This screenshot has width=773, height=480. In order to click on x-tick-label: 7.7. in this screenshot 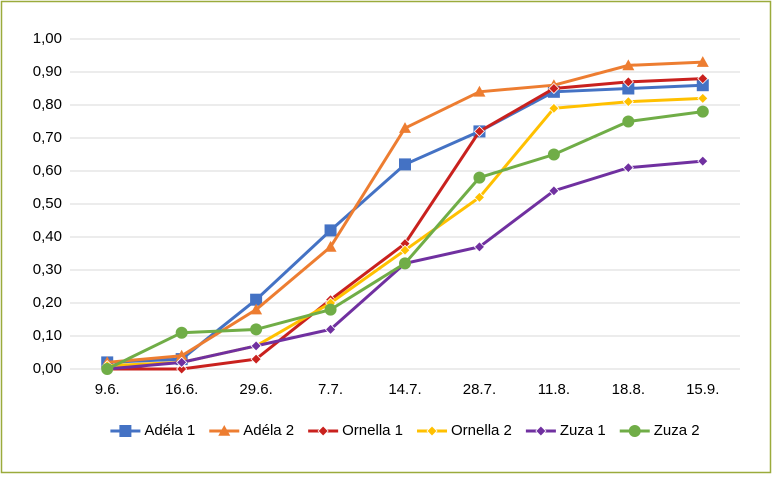, I will do `click(330, 389)`.